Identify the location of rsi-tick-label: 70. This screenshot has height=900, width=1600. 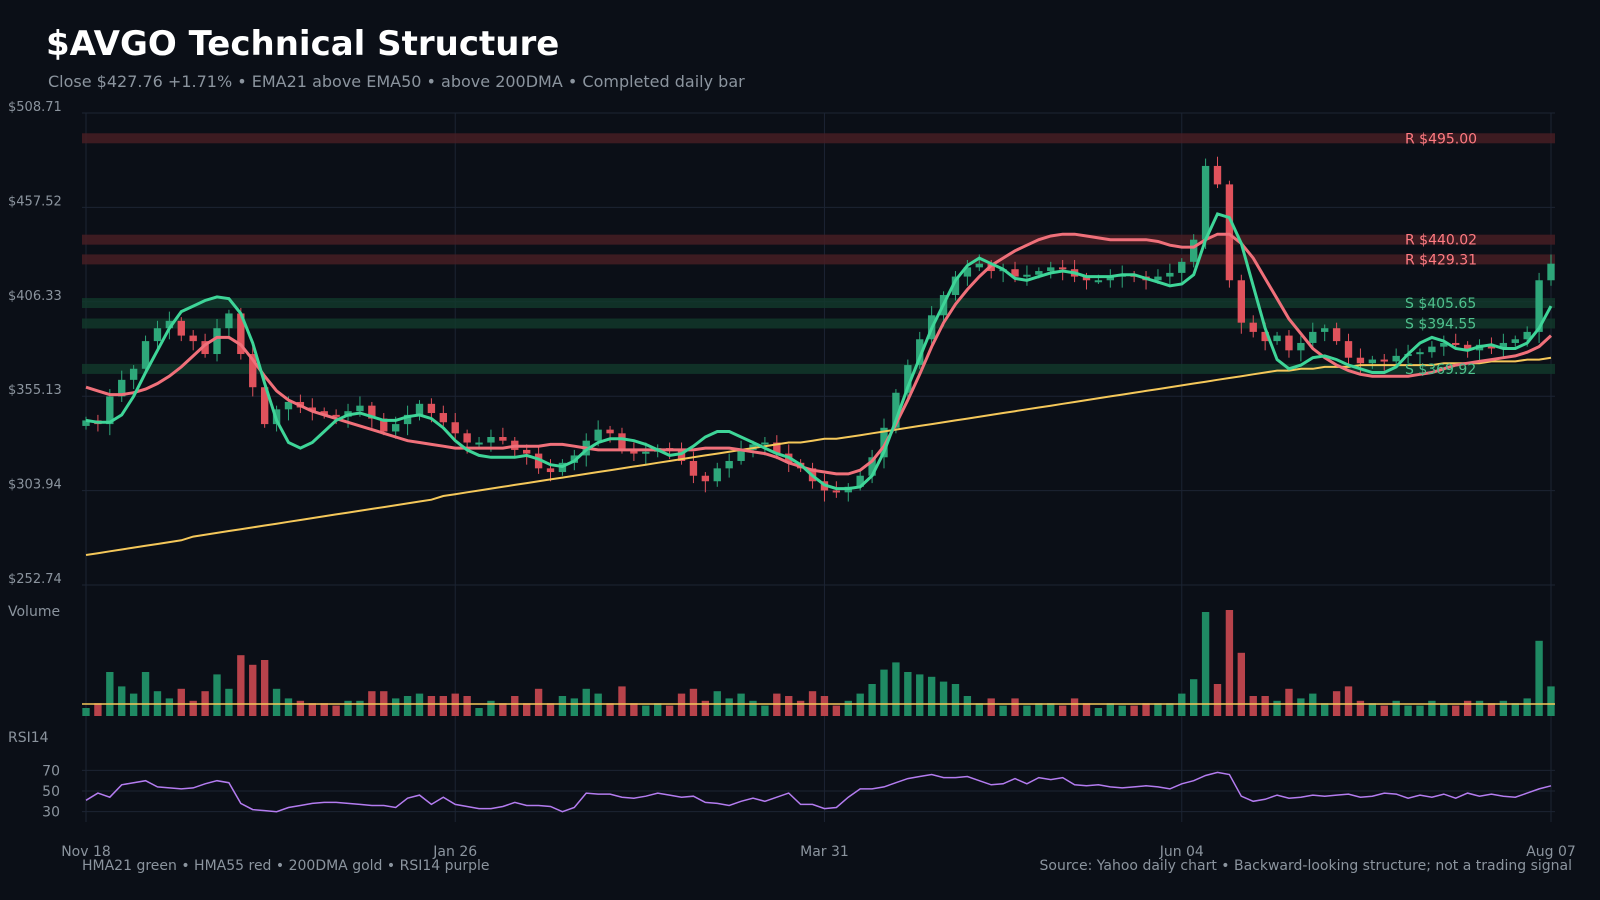
(51, 771).